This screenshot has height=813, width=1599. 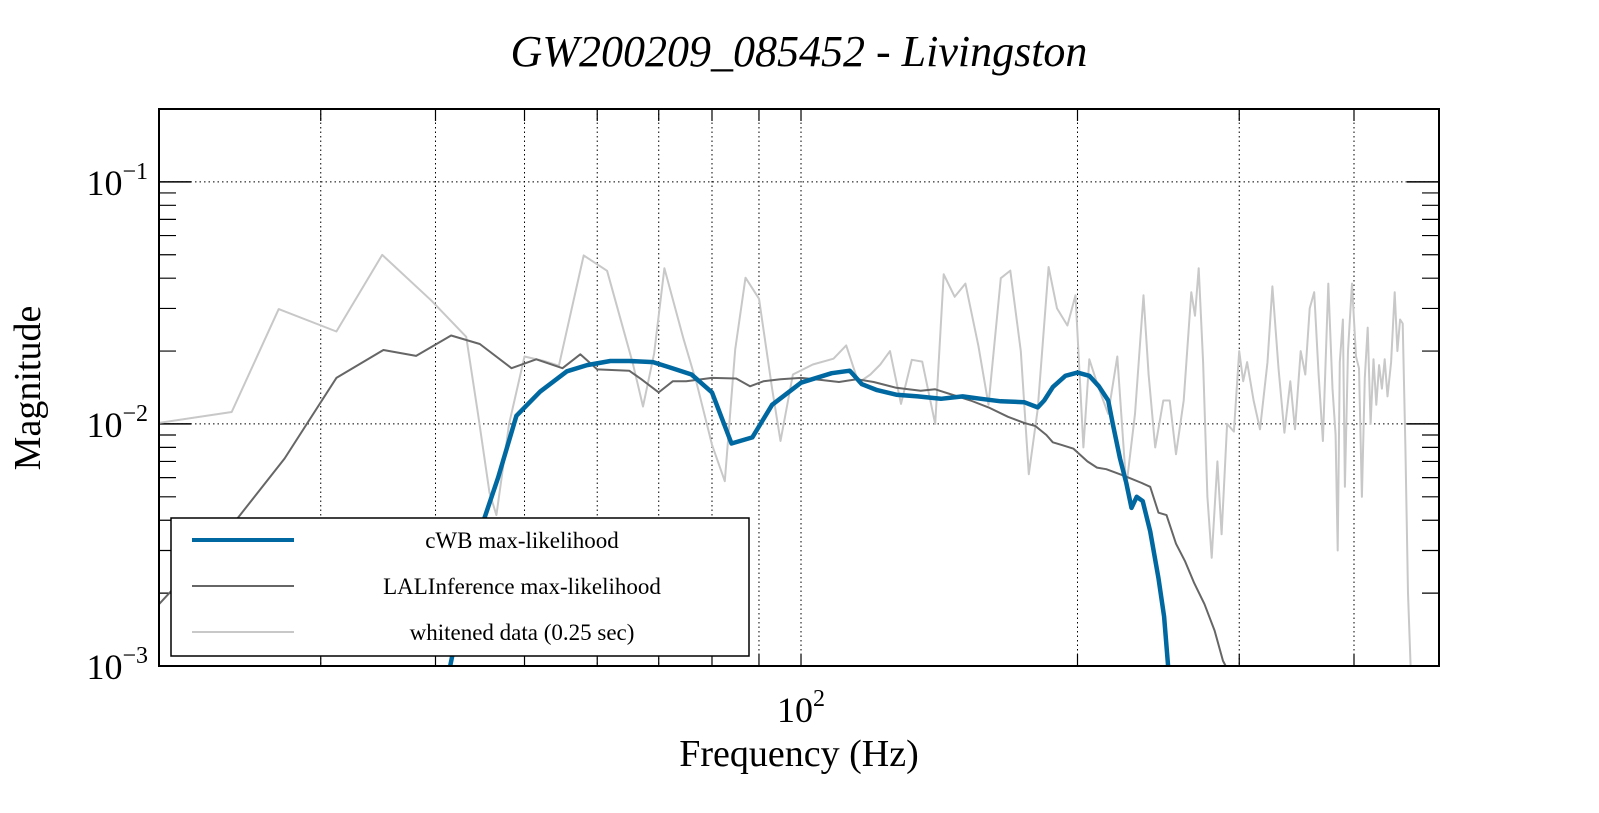 I want to click on legend-label-whitened: whitened data (0.25 sec), so click(x=522, y=632).